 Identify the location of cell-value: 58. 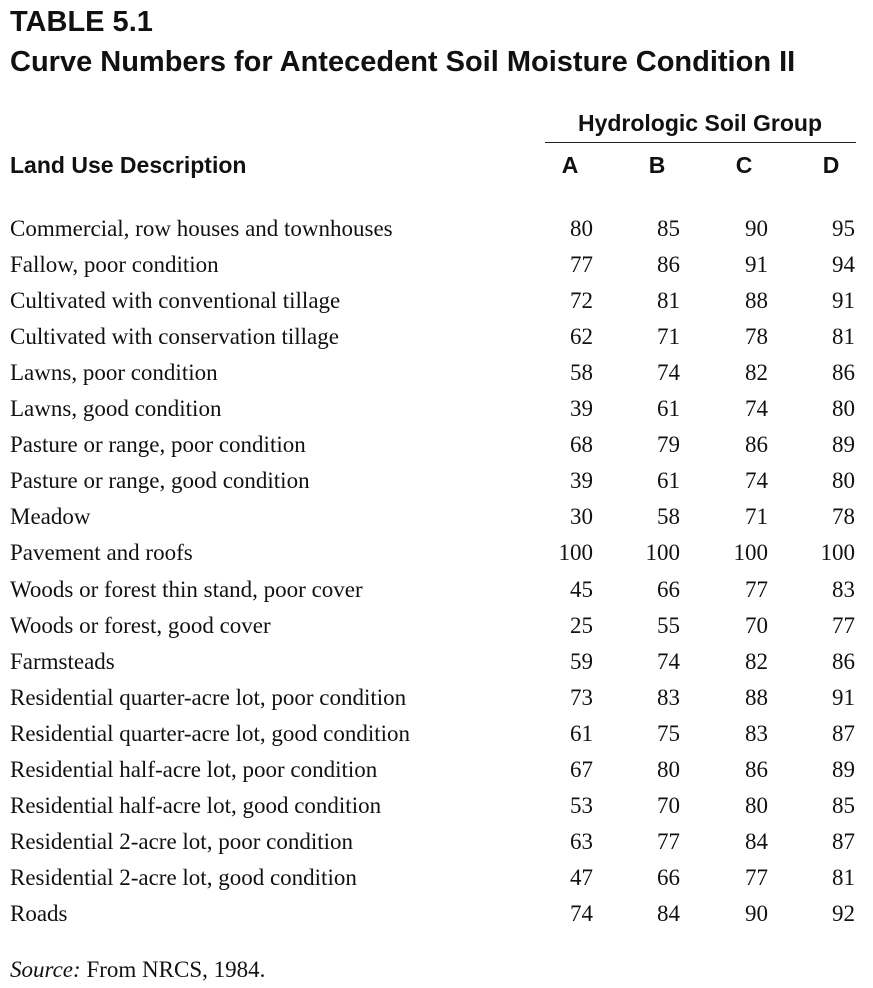
(581, 373).